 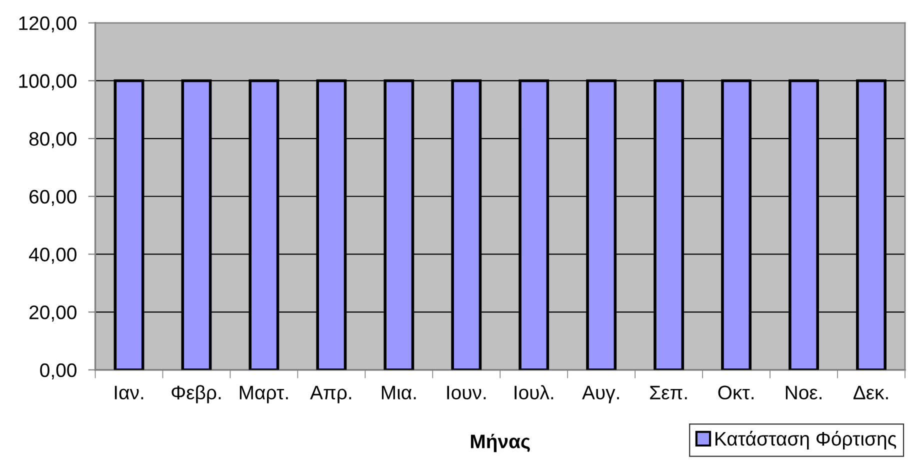 What do you see at coordinates (53, 314) in the screenshot?
I see `y-tick-label: 20,00` at bounding box center [53, 314].